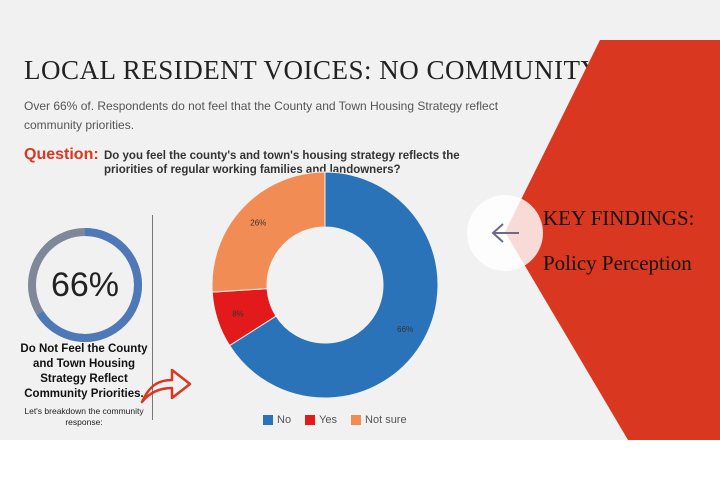 This screenshot has height=480, width=720. What do you see at coordinates (61, 154) in the screenshot?
I see `question-label: Question:` at bounding box center [61, 154].